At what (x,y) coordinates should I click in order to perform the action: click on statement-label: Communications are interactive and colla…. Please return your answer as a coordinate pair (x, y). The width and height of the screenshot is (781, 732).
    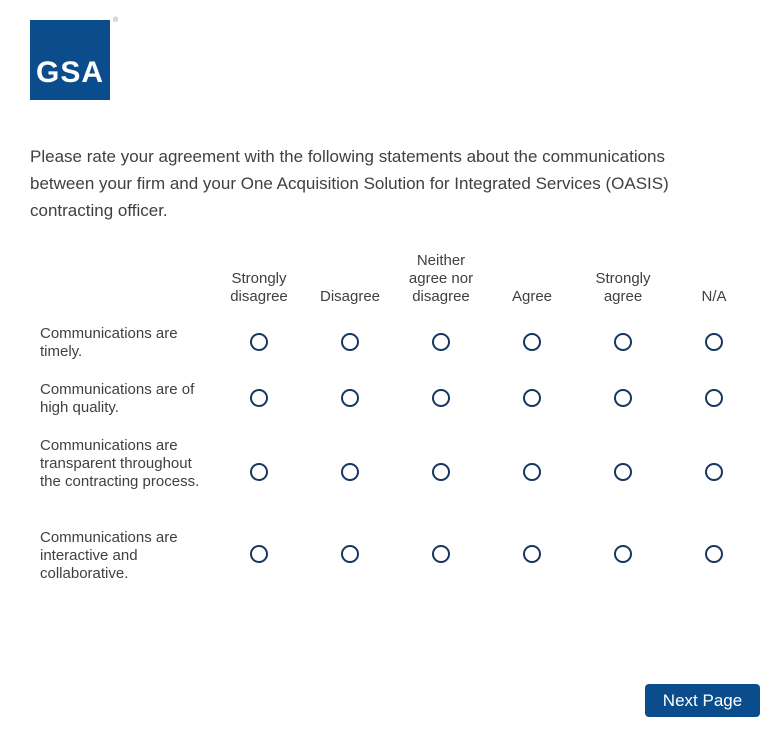
    Looking at the image, I should click on (109, 555).